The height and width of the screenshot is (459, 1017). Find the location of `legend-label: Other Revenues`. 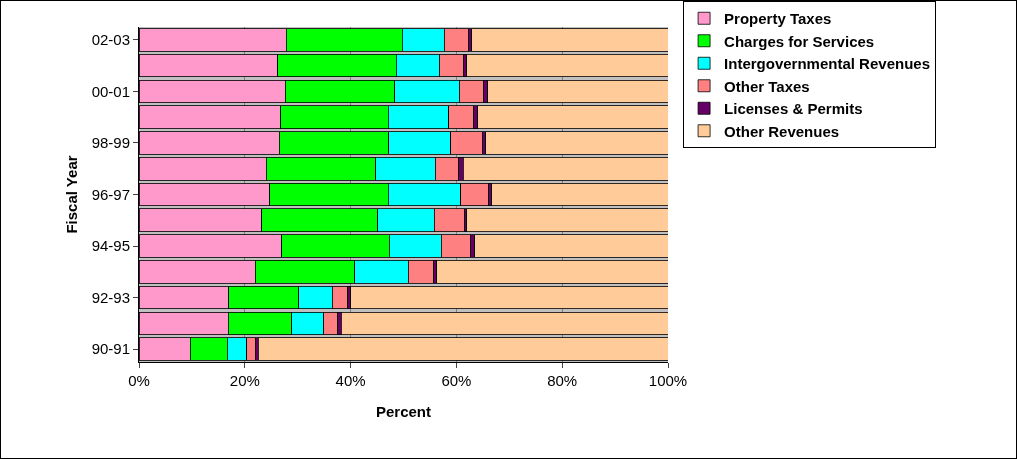

legend-label: Other Revenues is located at coordinates (782, 131).